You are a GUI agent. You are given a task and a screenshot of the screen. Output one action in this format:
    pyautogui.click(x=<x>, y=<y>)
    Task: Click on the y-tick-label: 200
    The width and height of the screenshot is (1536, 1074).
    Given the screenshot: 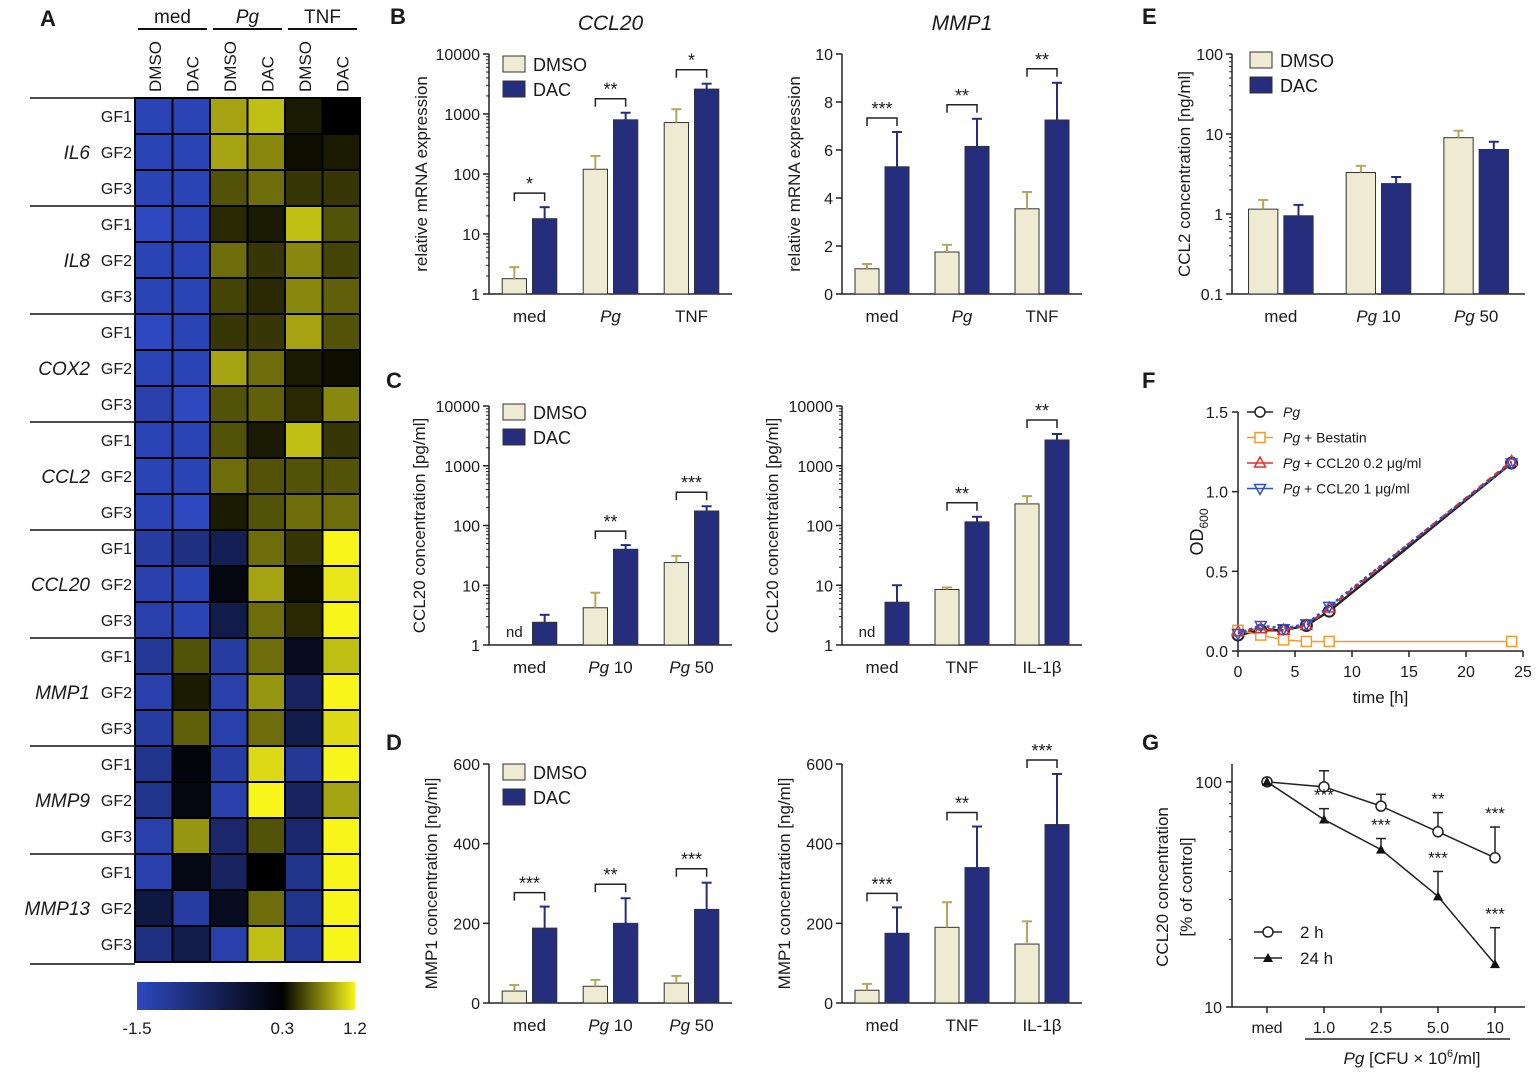 What is the action you would take?
    pyautogui.click(x=819, y=924)
    